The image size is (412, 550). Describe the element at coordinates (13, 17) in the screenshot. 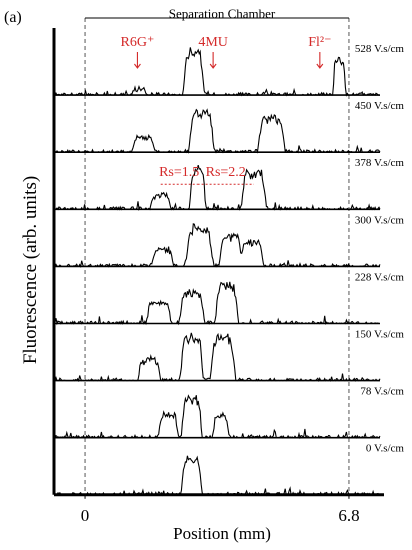

I see `panel-label: (a)` at that location.